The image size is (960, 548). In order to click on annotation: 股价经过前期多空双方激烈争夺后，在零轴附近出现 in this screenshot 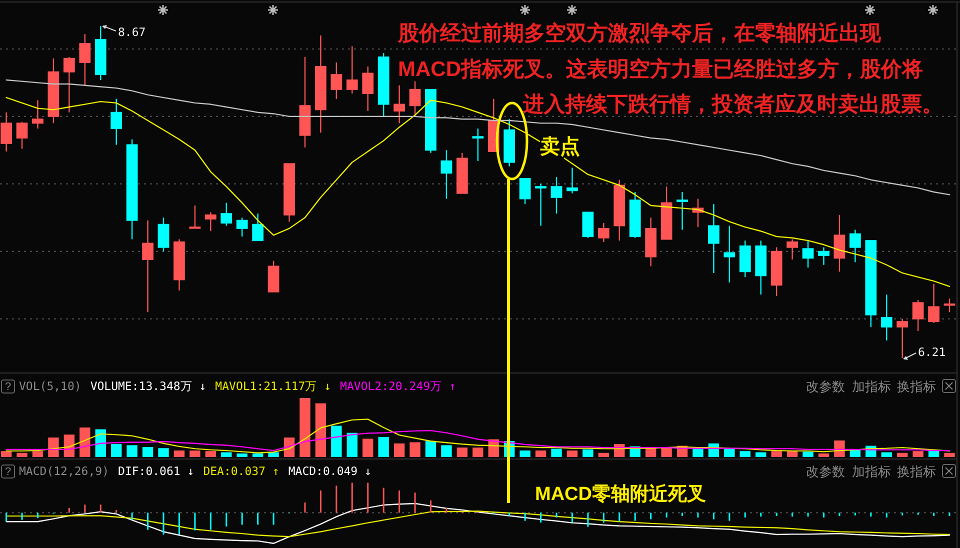, I will do `click(639, 33)`.